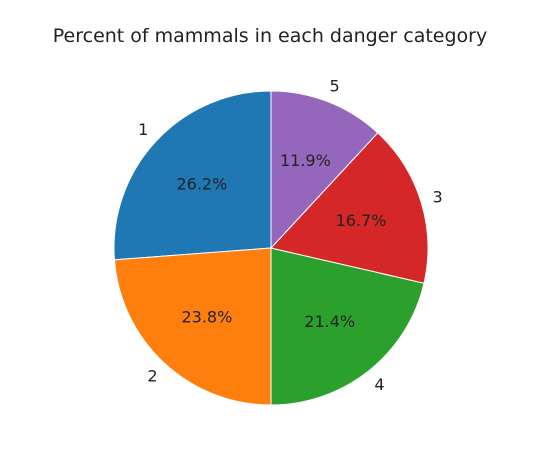 This screenshot has height=458, width=538. Describe the element at coordinates (379, 384) in the screenshot. I see `slice-category-label-4: 4` at that location.